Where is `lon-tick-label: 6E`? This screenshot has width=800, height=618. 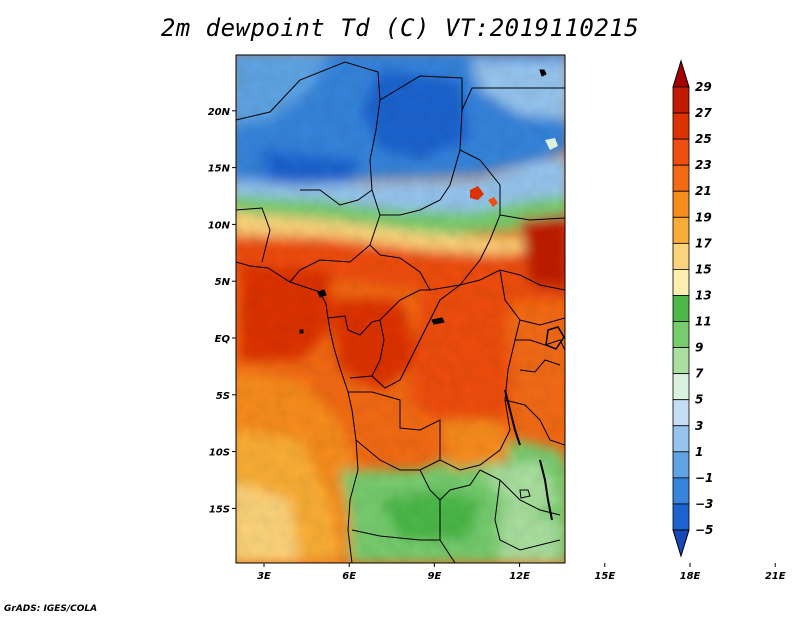
lon-tick-label: 6E is located at coordinates (349, 576).